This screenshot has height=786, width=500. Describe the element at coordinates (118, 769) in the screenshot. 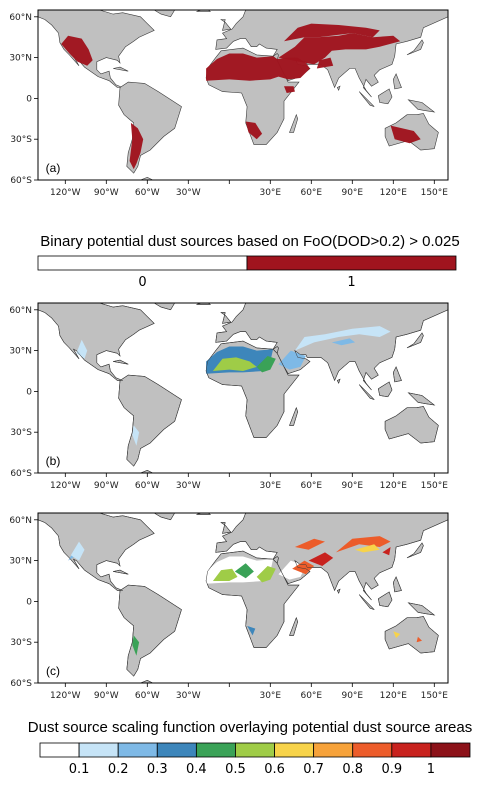

I see `colorbar-scaling-label: 0.2` at that location.